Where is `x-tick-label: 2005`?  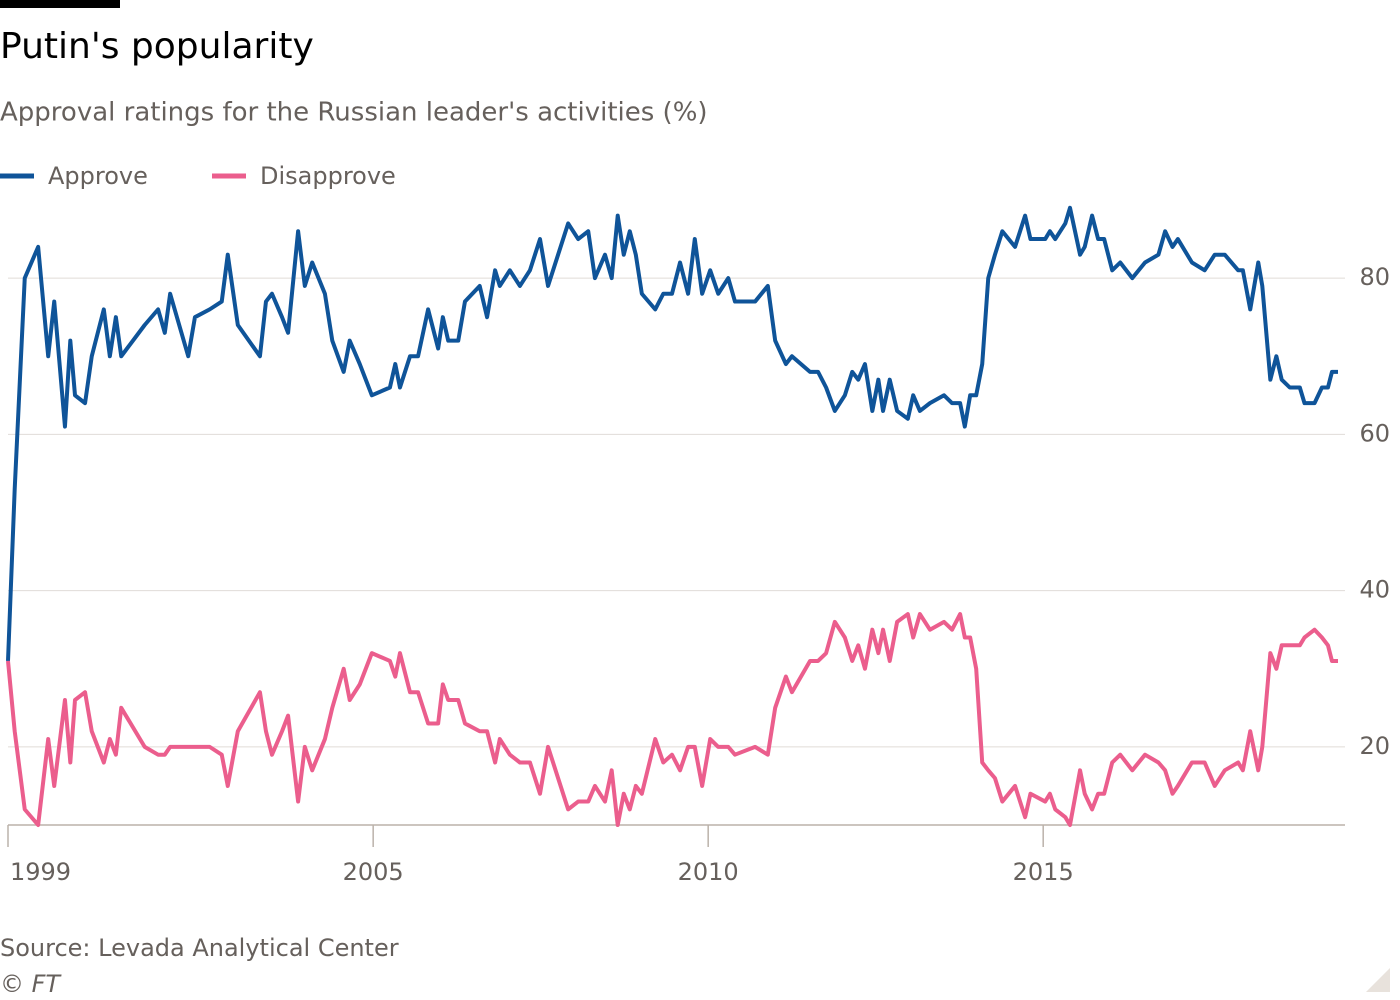 x-tick-label: 2005 is located at coordinates (373, 872).